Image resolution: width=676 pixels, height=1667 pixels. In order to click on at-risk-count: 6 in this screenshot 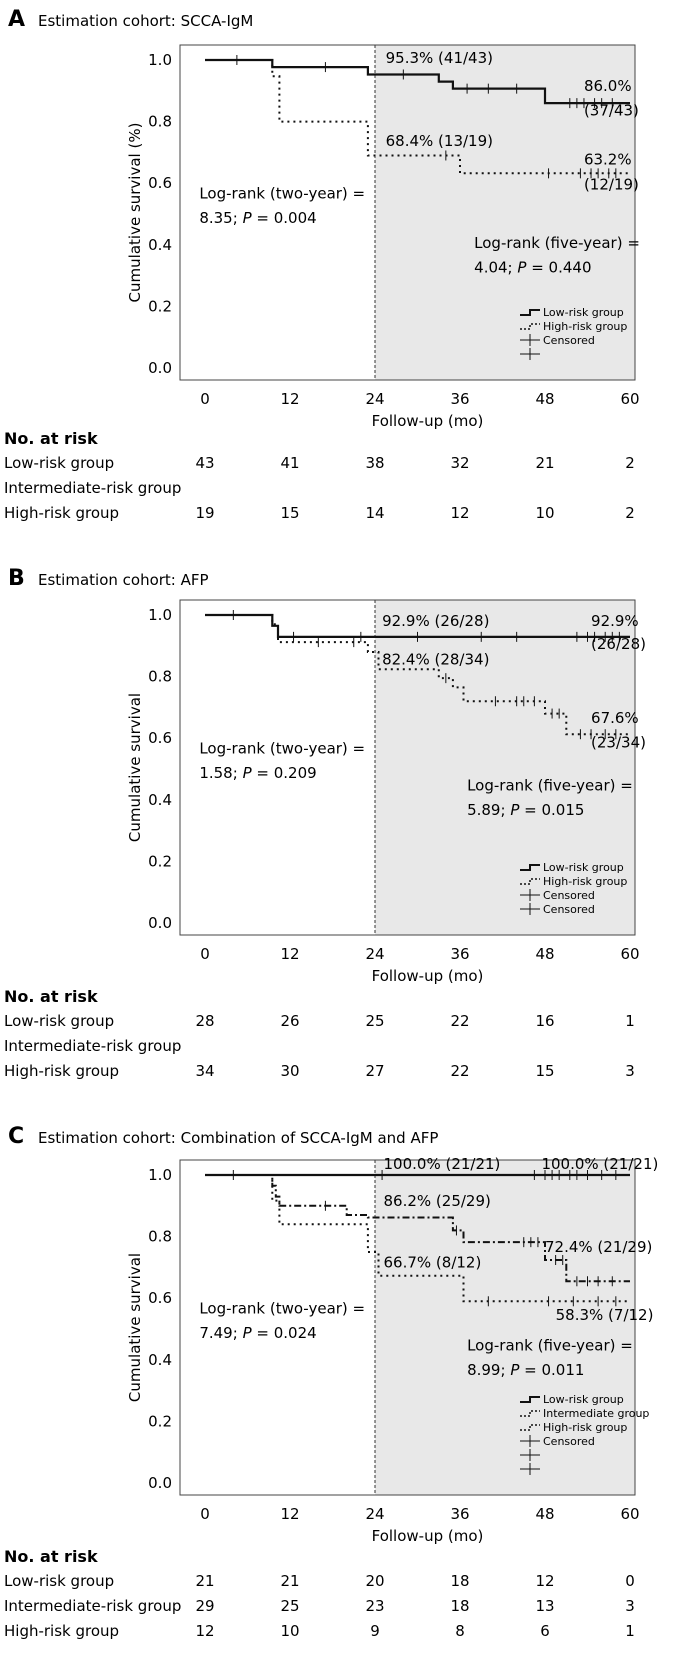, I will do `click(545, 1631)`.